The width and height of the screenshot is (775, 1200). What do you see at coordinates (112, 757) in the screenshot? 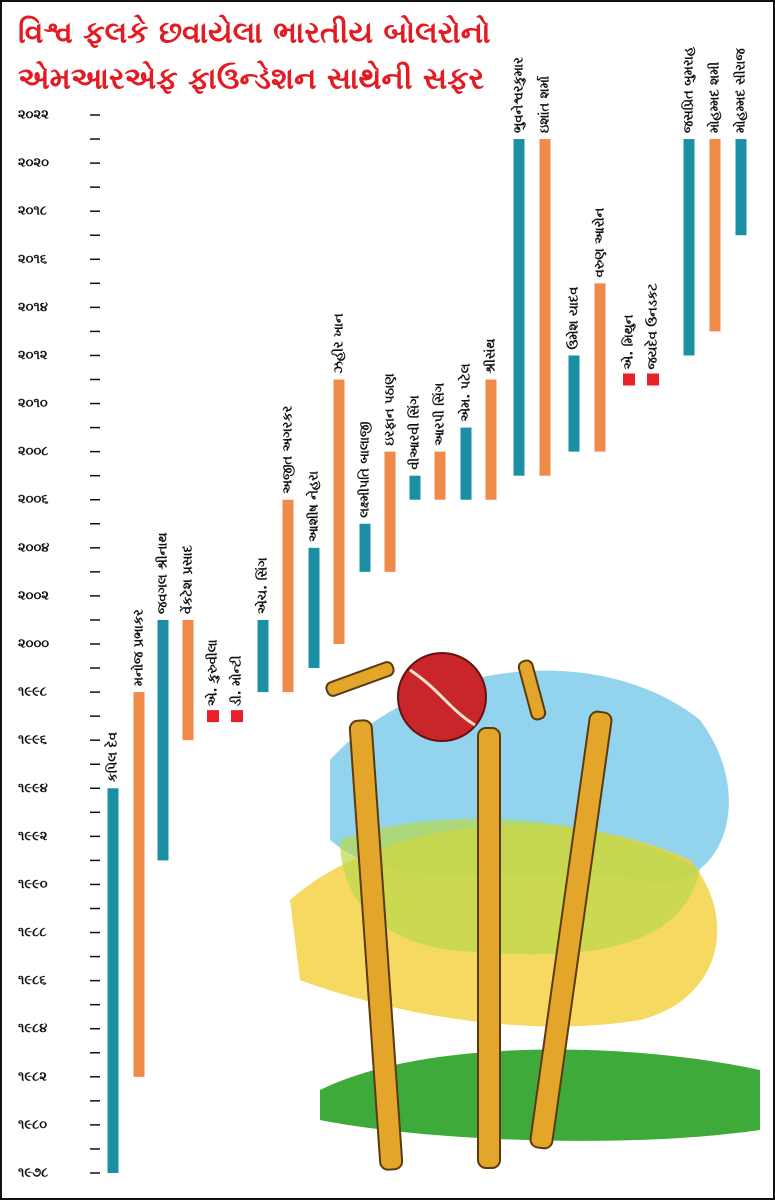
I see `bar-label: કપિલ દેવ` at bounding box center [112, 757].